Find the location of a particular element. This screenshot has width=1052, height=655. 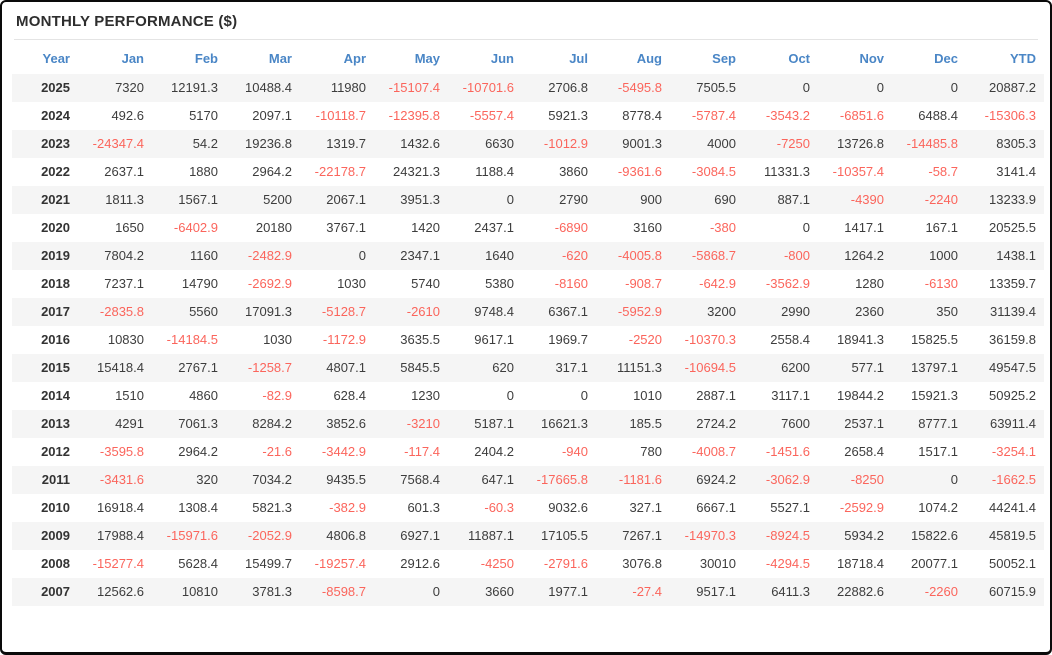

jan-value-cell: 4291 is located at coordinates (115, 424).